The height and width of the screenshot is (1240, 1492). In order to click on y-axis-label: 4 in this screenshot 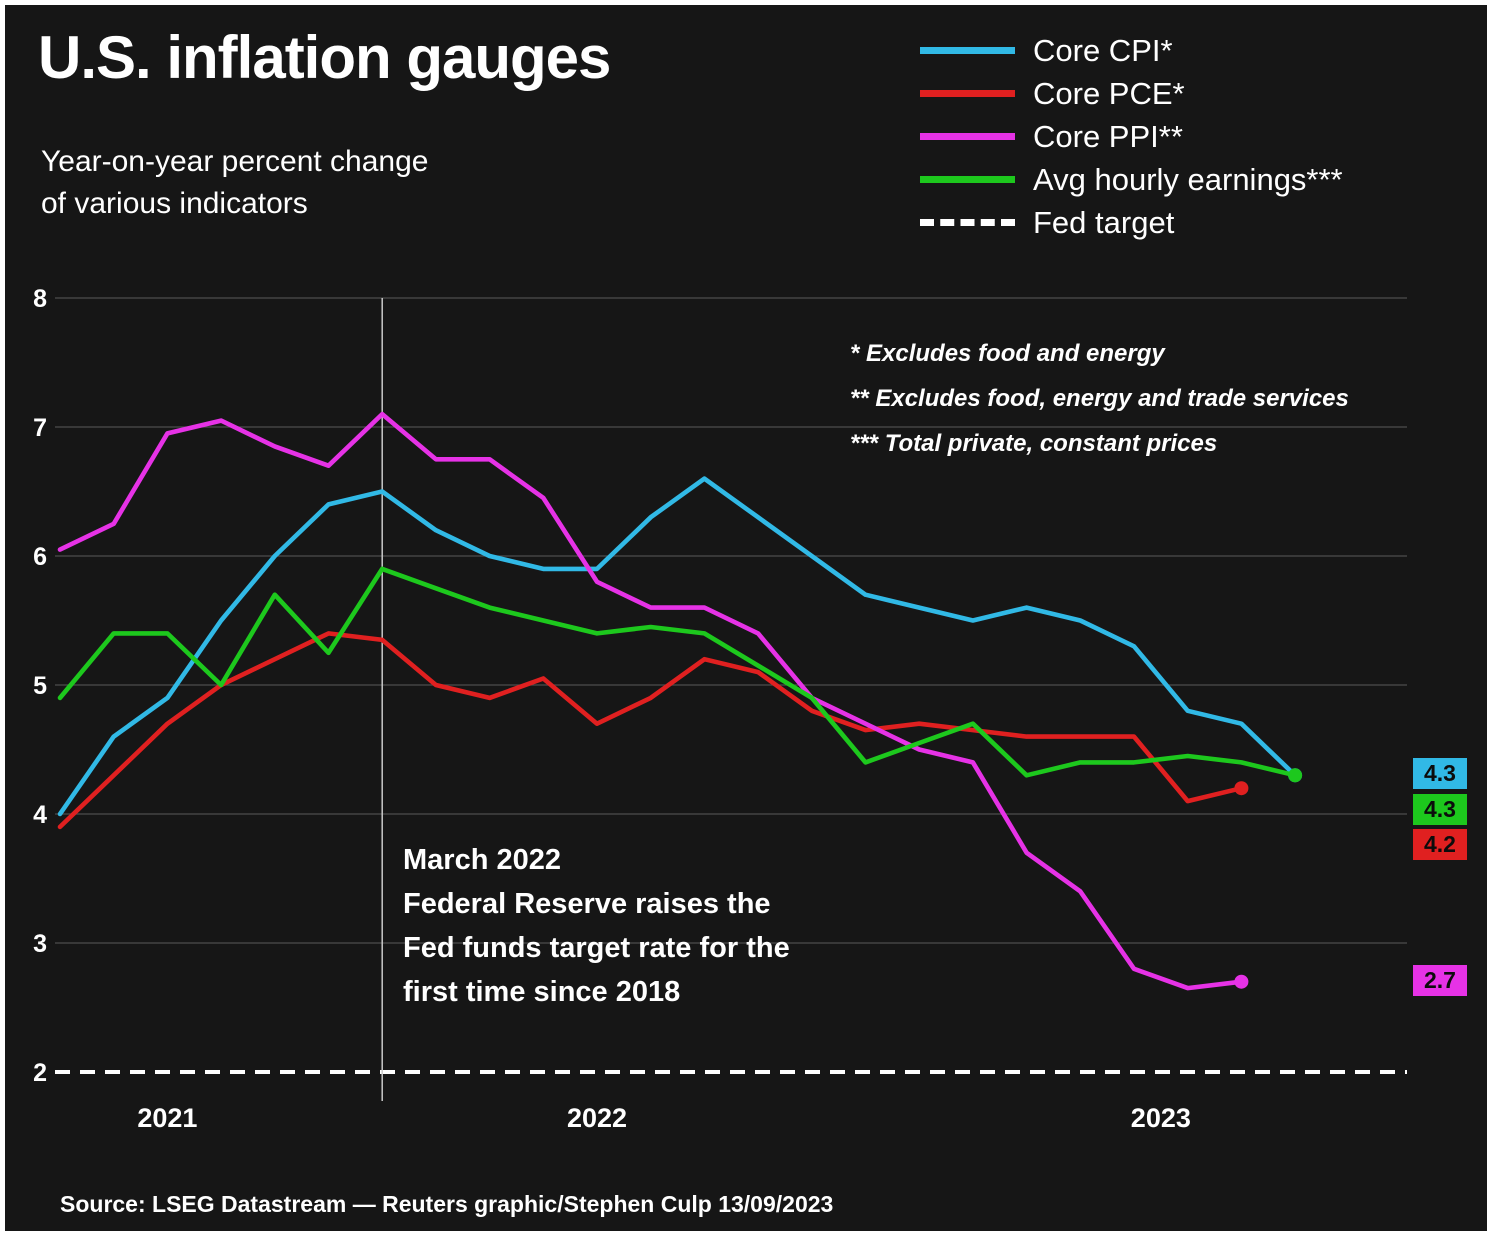, I will do `click(40, 815)`.